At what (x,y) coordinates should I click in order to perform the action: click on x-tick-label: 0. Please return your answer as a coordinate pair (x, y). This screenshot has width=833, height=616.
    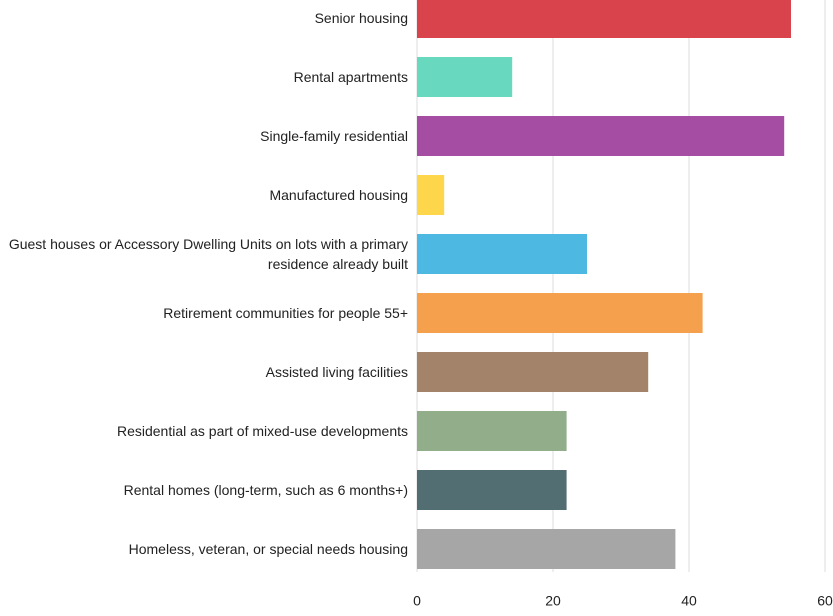
    Looking at the image, I should click on (417, 601).